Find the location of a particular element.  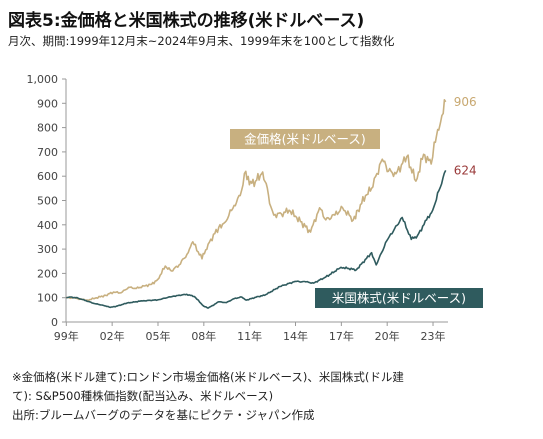

y-tick-label: 300 is located at coordinates (47, 249).